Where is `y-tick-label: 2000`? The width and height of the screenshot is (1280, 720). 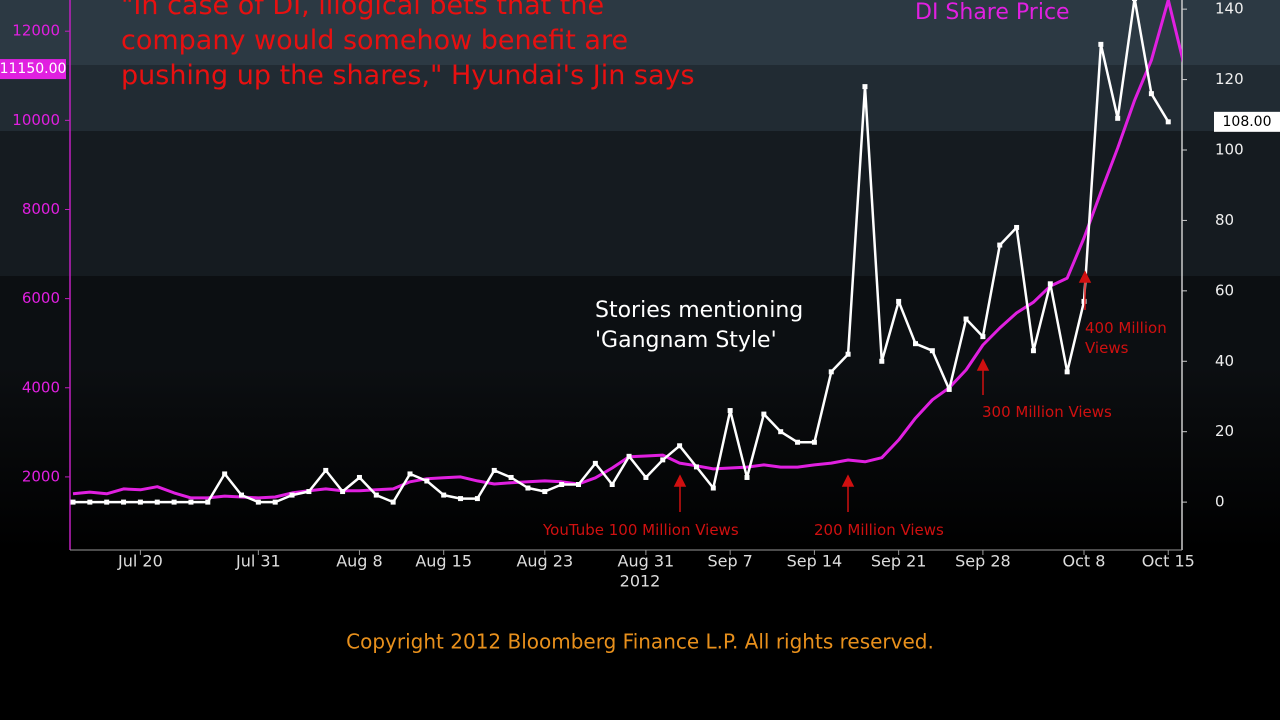
y-tick-label: 2000 is located at coordinates (41, 476).